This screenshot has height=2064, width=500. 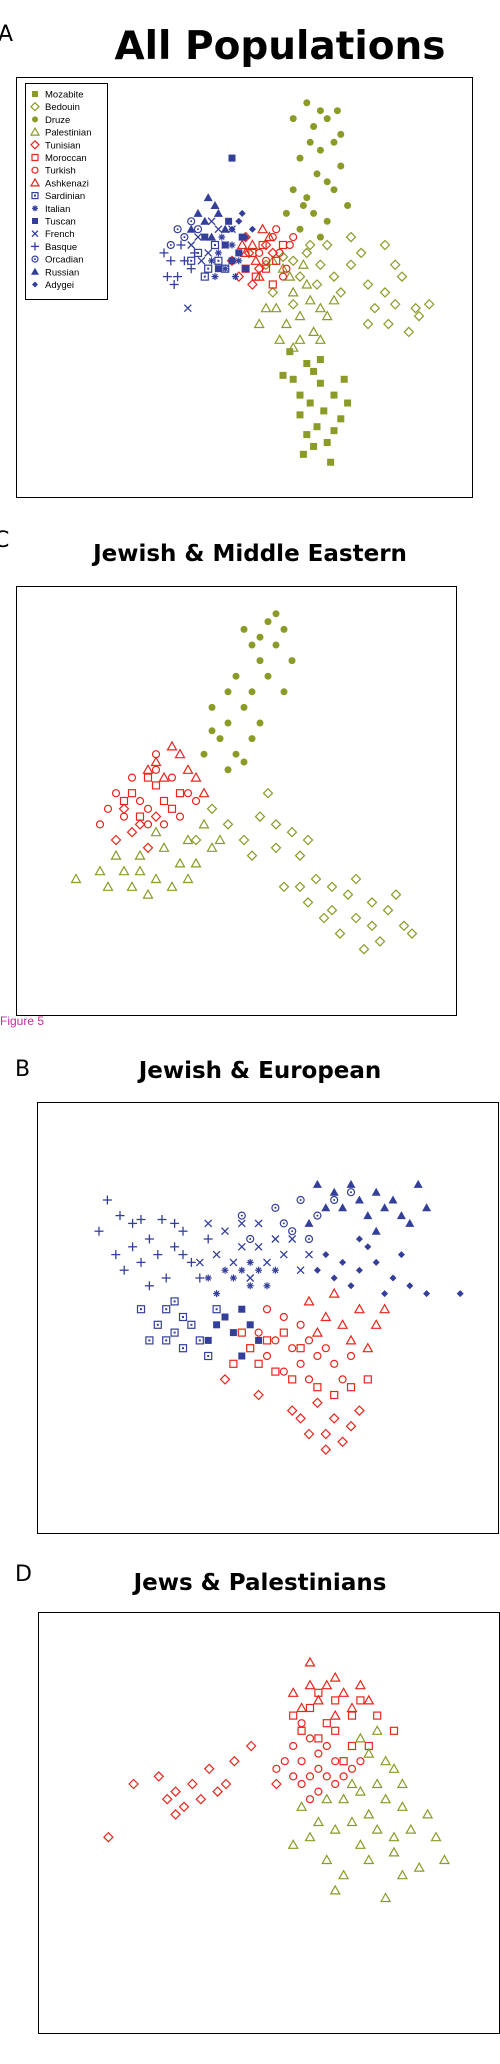 I want to click on legend-entry-palestinian: Palestinian, so click(x=60, y=132).